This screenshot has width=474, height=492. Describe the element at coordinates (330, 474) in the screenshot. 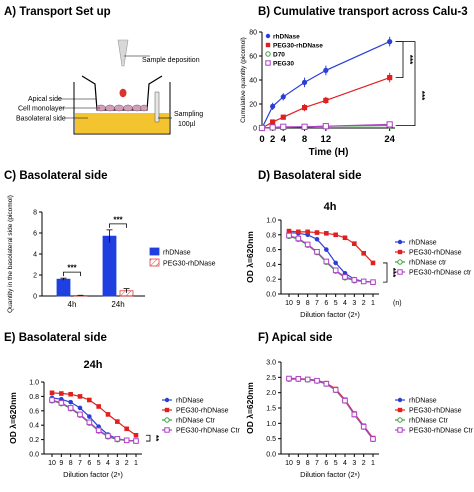

I see `x-axis-label: Dilution factor (2ⁿ)` at that location.